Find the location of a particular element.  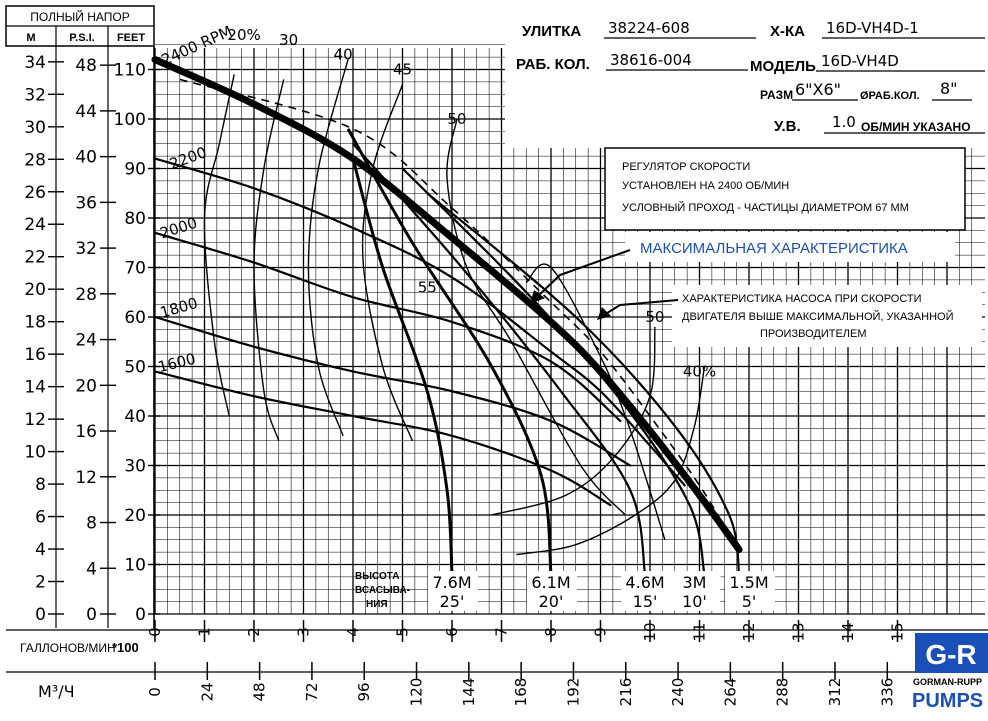

meter-tick-label: 30 is located at coordinates (35, 128).